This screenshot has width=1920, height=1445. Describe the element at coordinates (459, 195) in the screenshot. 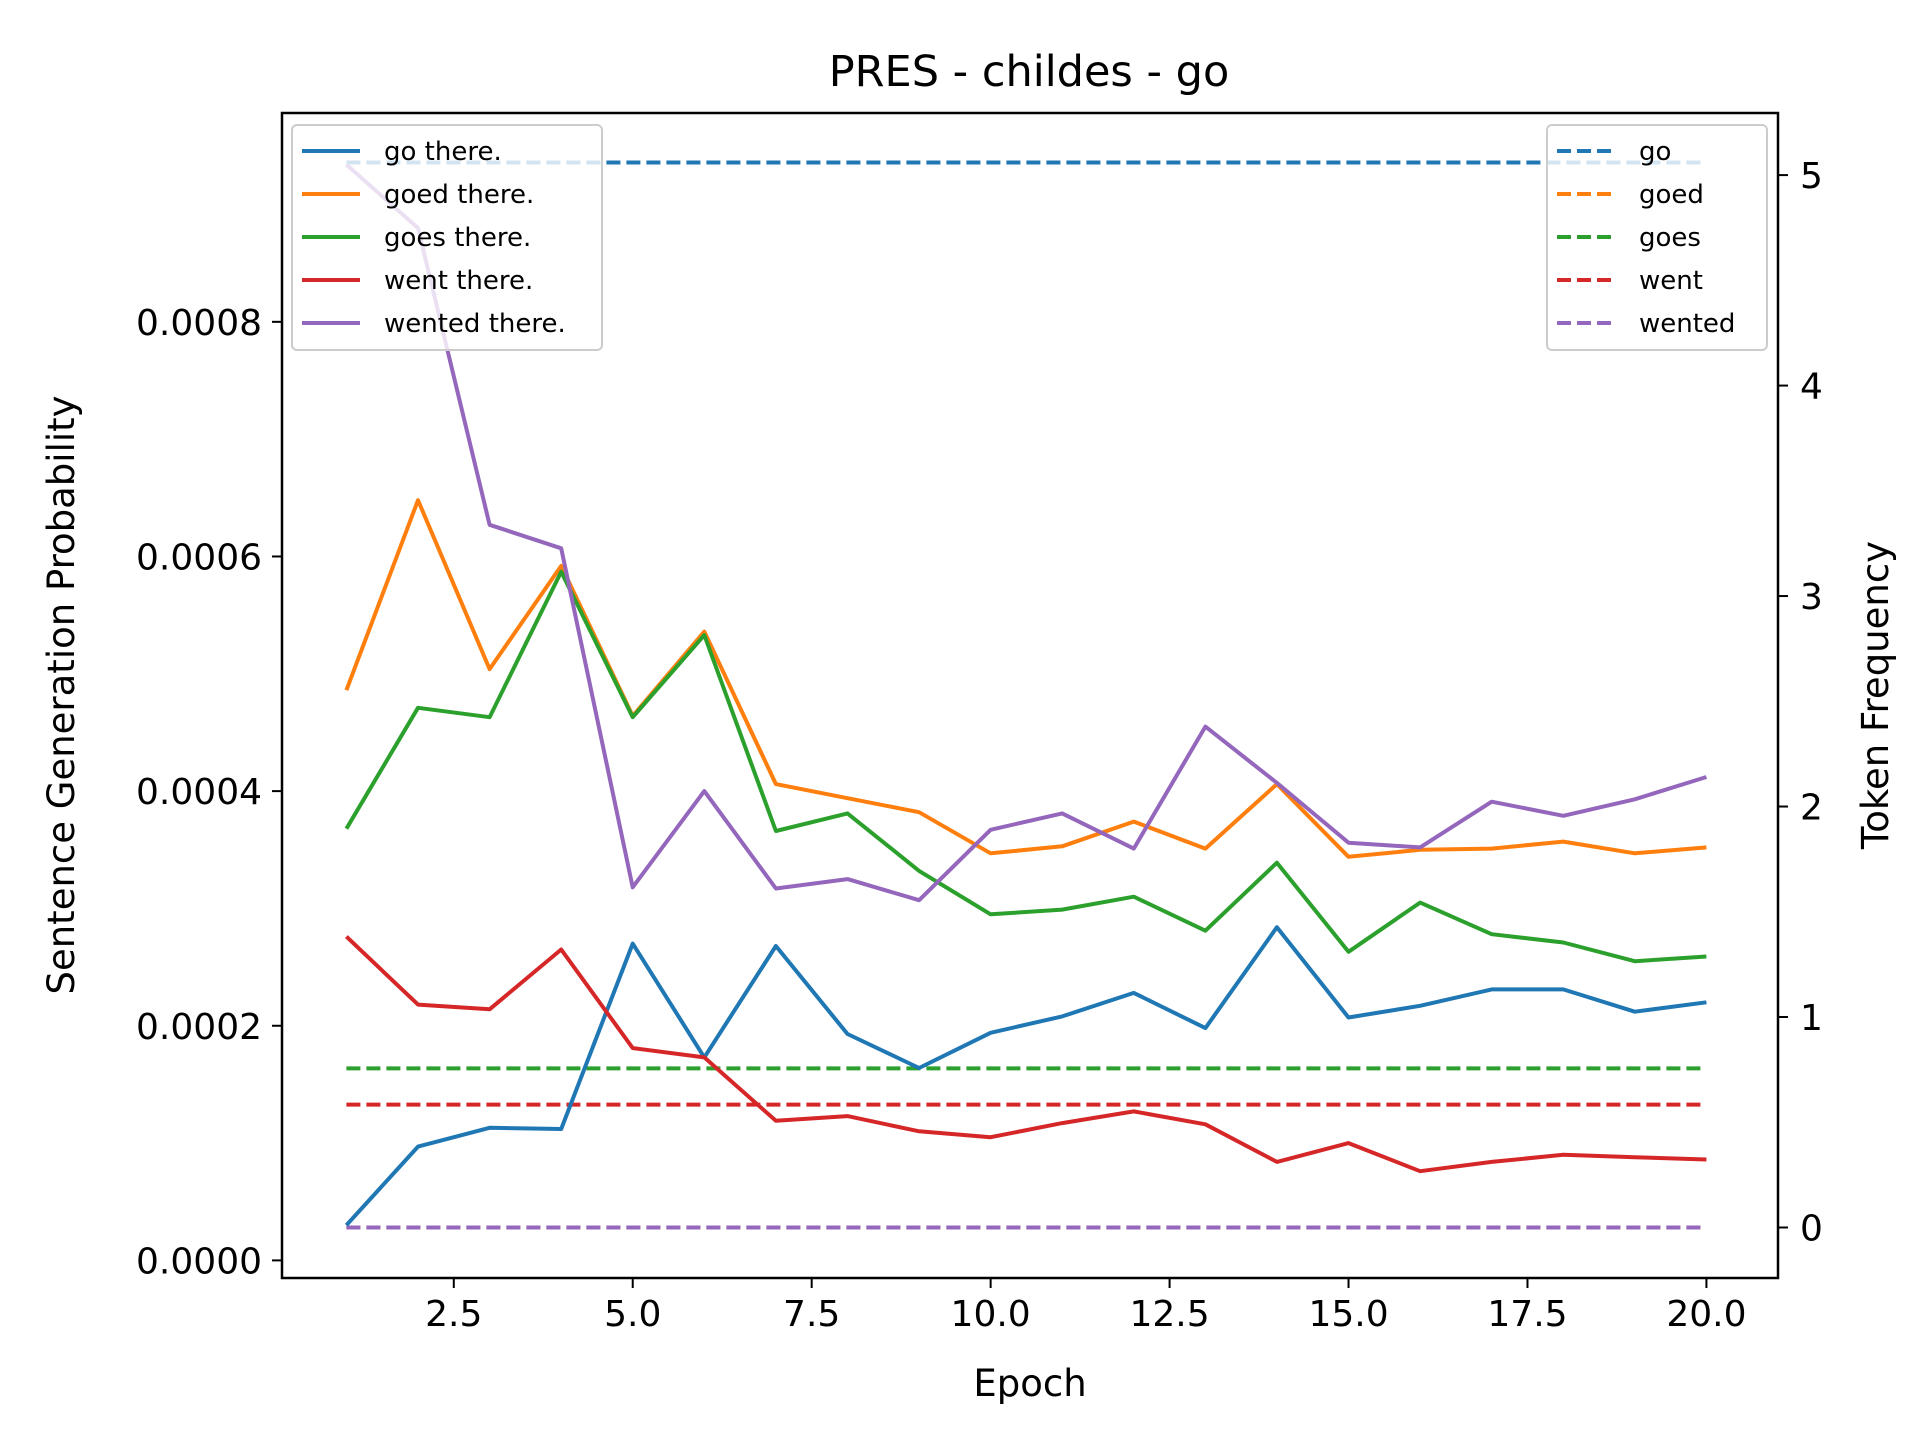

I see `legend-label: goed there.` at that location.